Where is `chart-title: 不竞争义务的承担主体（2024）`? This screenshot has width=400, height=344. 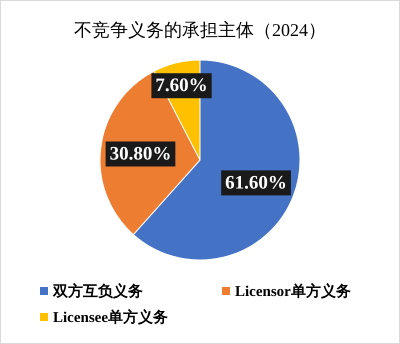 chart-title: 不竞争义务的承担主体（2024） is located at coordinates (200, 30).